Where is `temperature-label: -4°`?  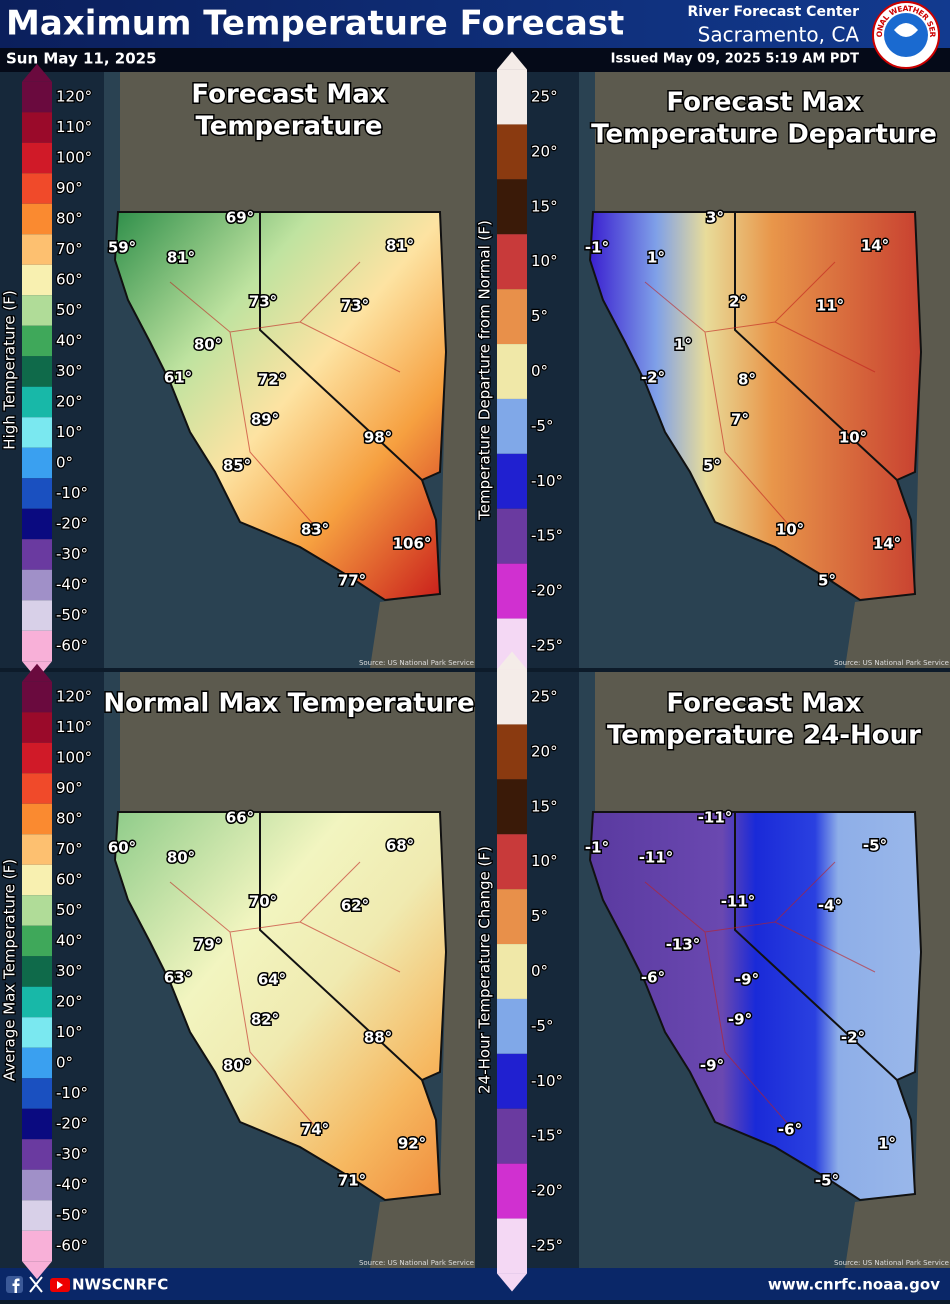
temperature-label: -4° is located at coordinates (830, 906).